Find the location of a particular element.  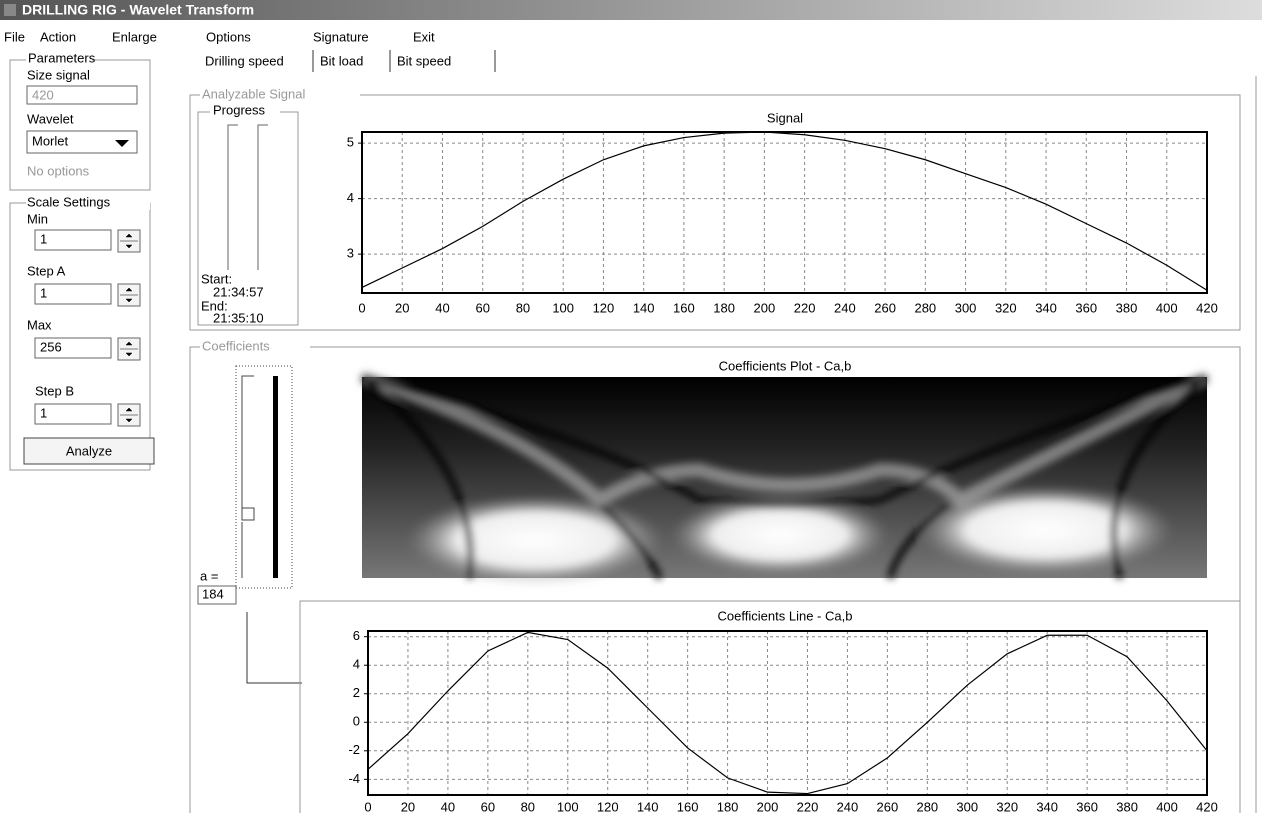

analyze-button is located at coordinates (89, 451).